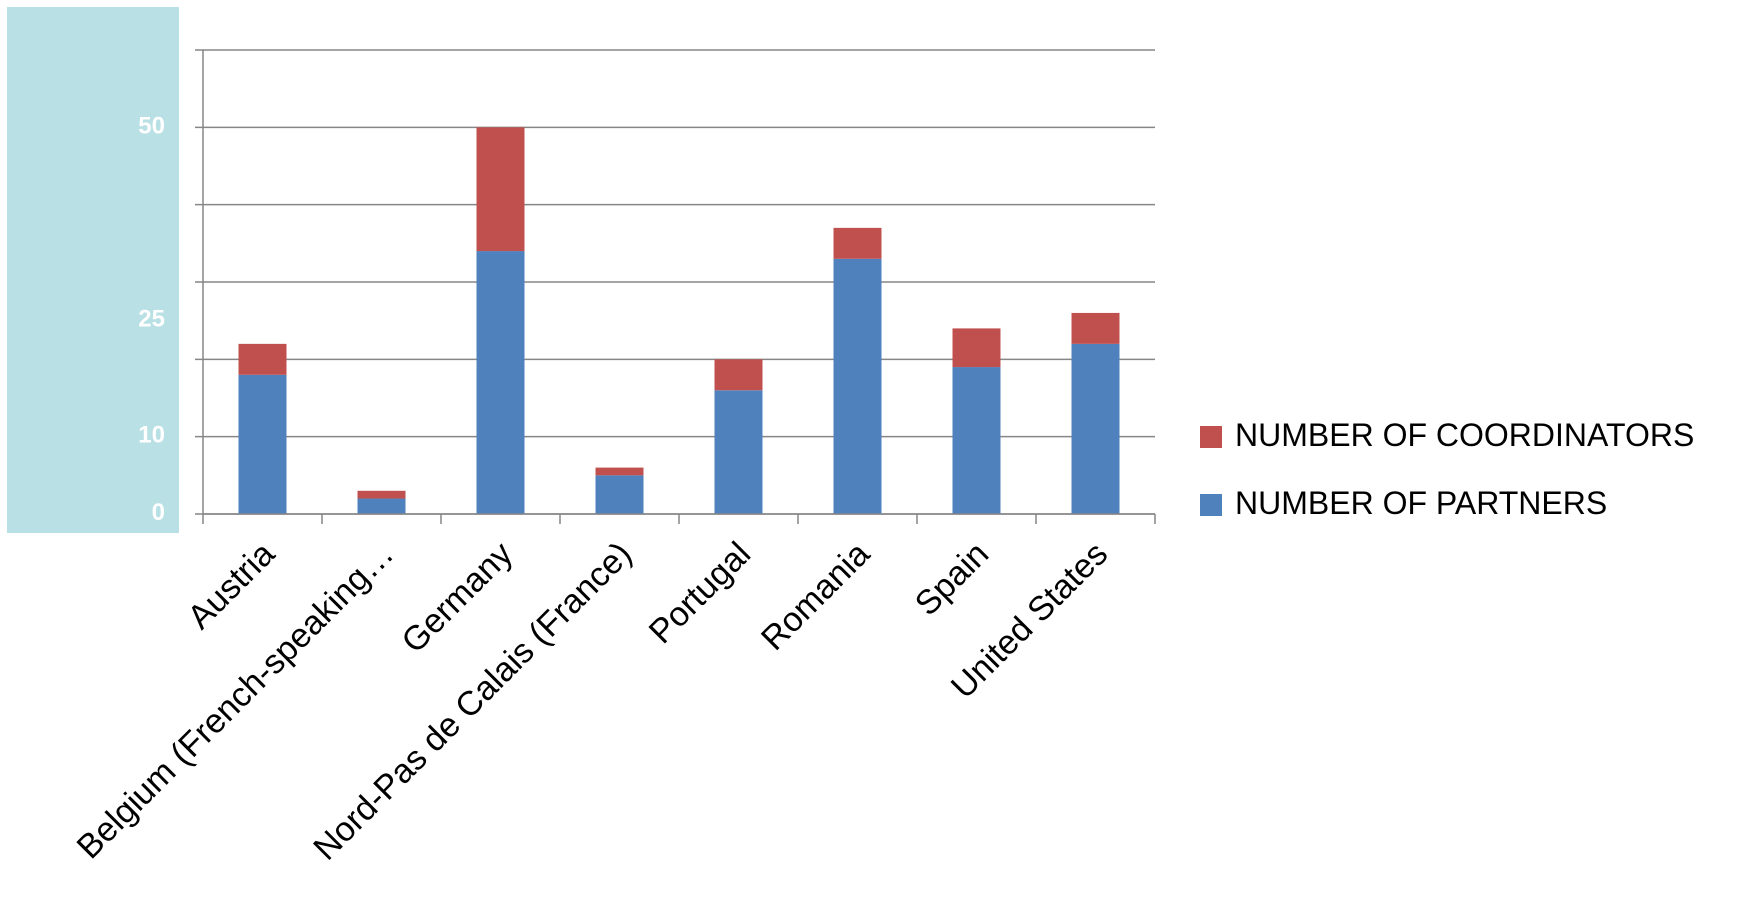 The image size is (1756, 899). What do you see at coordinates (151, 125) in the screenshot?
I see `y-tick-label: 50` at bounding box center [151, 125].